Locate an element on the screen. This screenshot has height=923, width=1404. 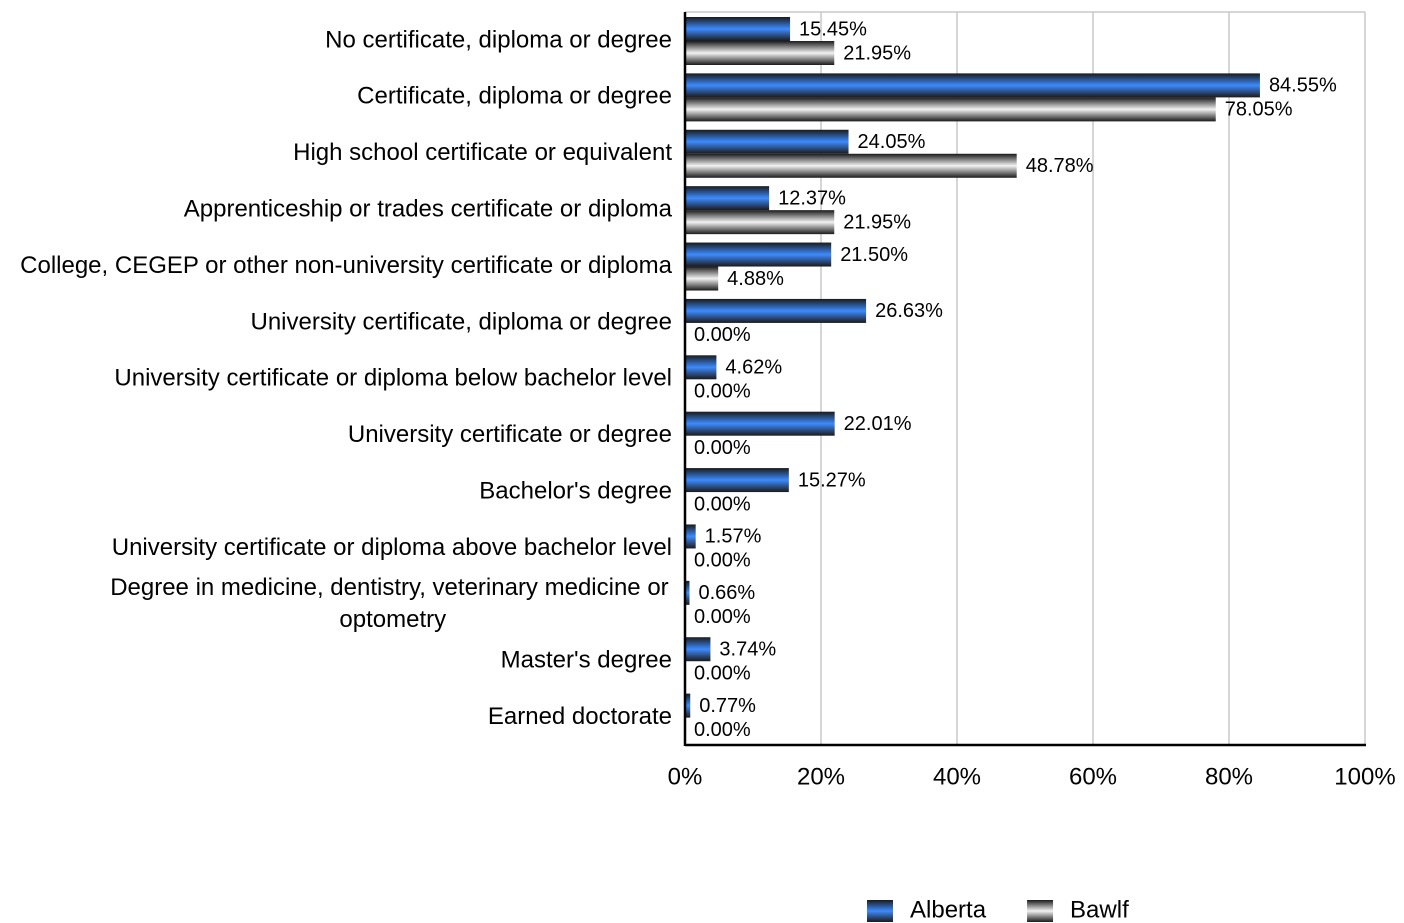
value-label: 4.88% is located at coordinates (755, 279).